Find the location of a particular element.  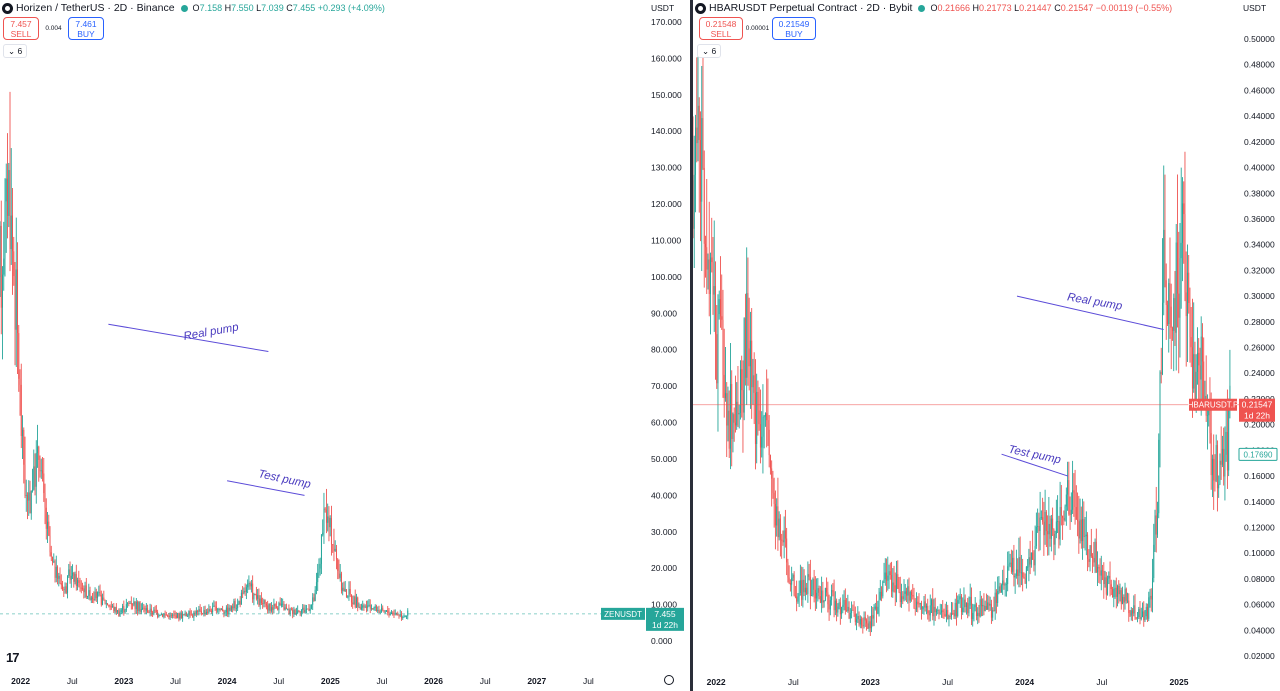

buy-button: 0.21549 BUY is located at coordinates (794, 28).